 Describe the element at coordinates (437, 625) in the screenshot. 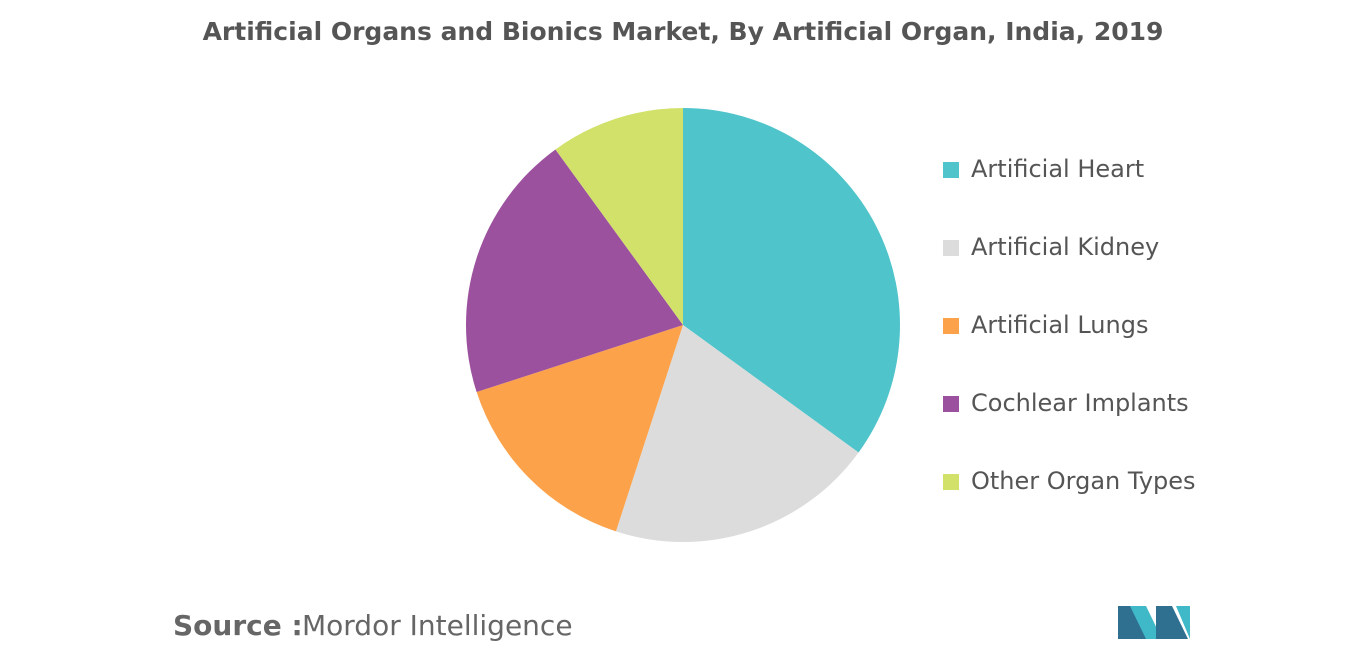

I see `source: Mordor Intelligence` at that location.